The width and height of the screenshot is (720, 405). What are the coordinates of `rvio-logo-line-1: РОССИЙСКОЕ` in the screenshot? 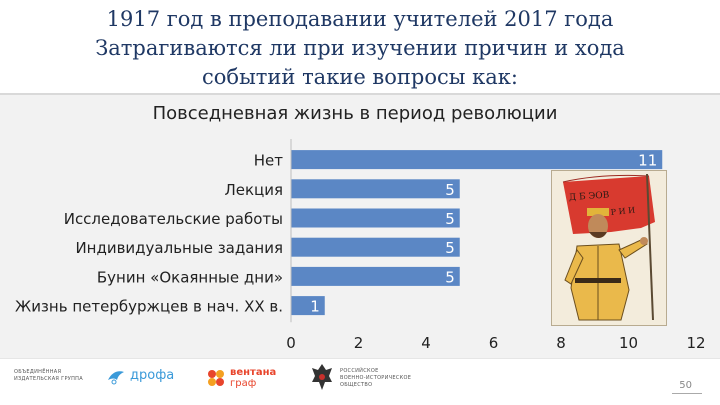 It's located at (359, 371).